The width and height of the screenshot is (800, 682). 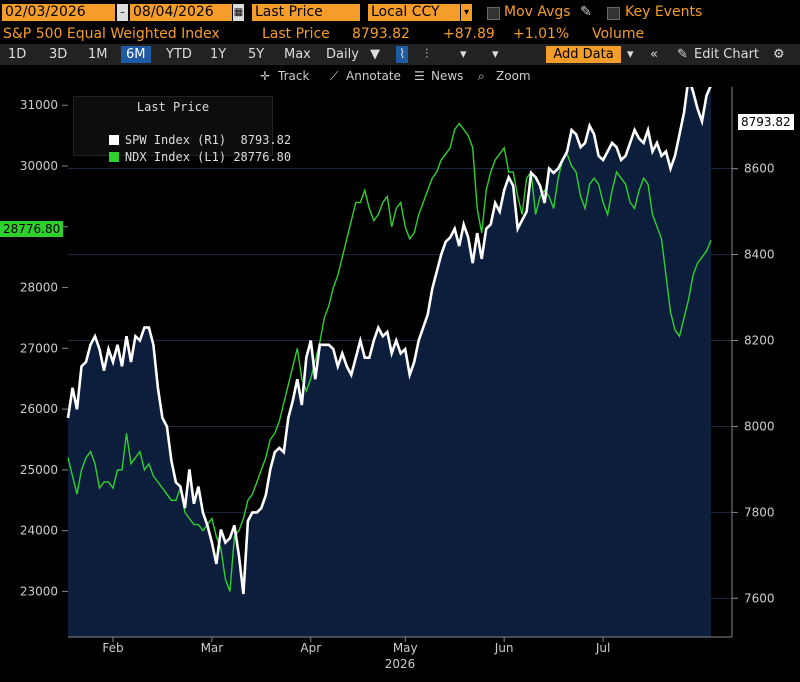 I want to click on key-events-label: Key Events, so click(x=664, y=12).